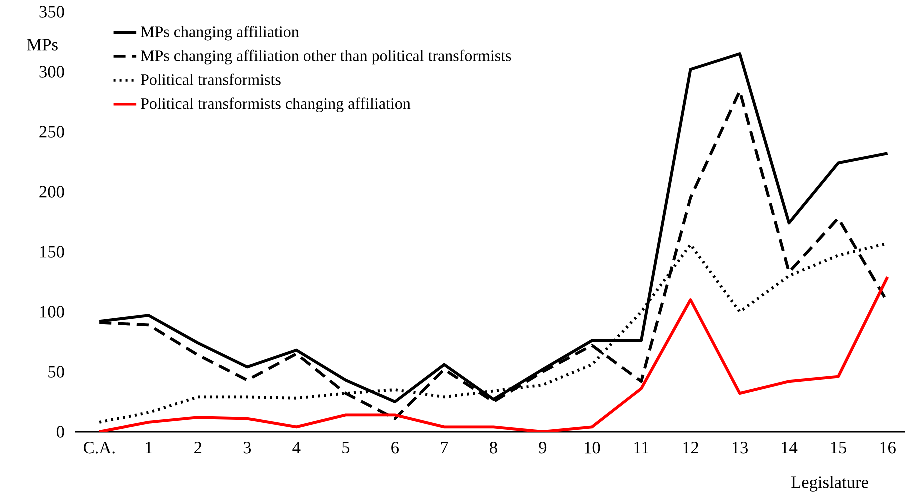  What do you see at coordinates (52, 252) in the screenshot?
I see `y-tick-label: 150` at bounding box center [52, 252].